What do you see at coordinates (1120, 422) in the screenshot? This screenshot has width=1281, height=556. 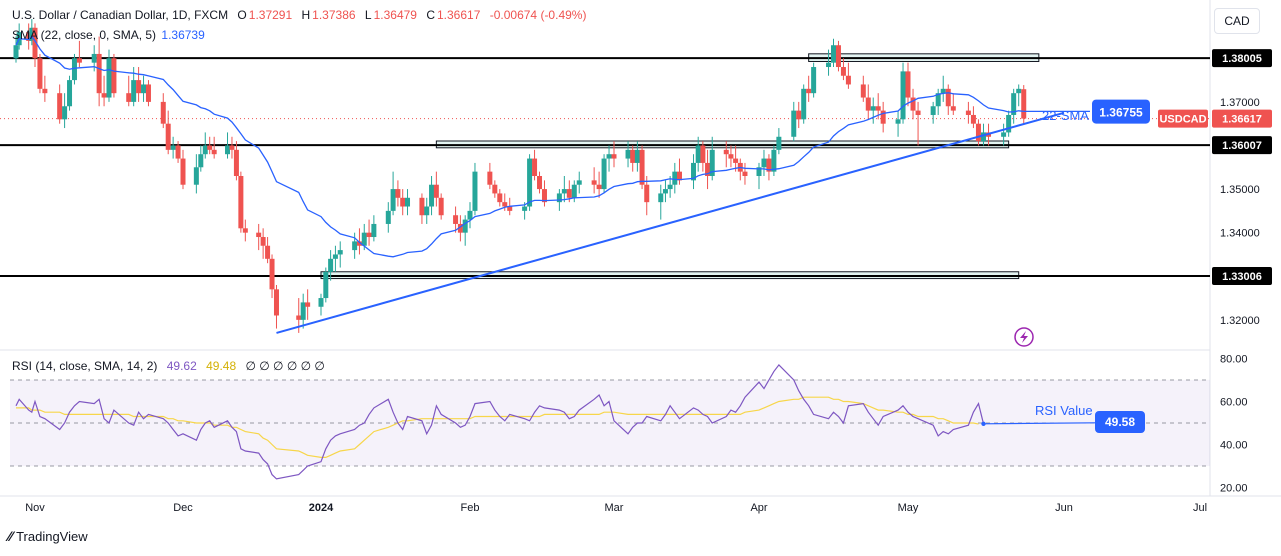 I see `rsi-value-badge` at bounding box center [1120, 422].